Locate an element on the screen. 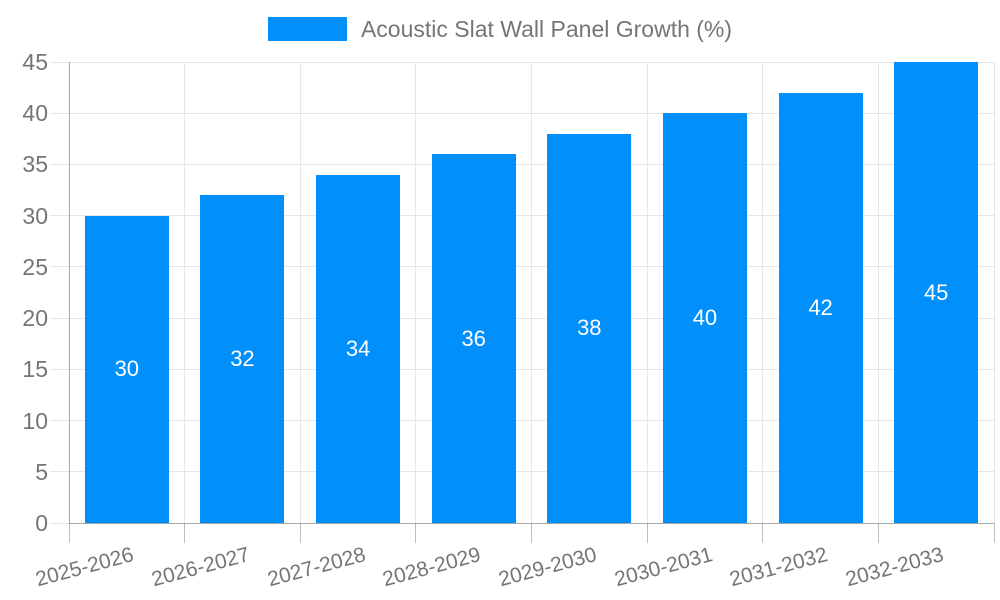 This screenshot has width=1000, height=600. bar-value-label: 32 is located at coordinates (242, 359).